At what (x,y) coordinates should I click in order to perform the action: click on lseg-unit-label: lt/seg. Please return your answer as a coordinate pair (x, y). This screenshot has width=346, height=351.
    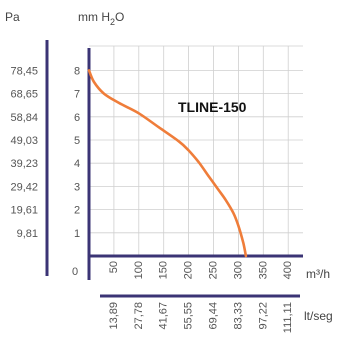
    Looking at the image, I should click on (318, 316).